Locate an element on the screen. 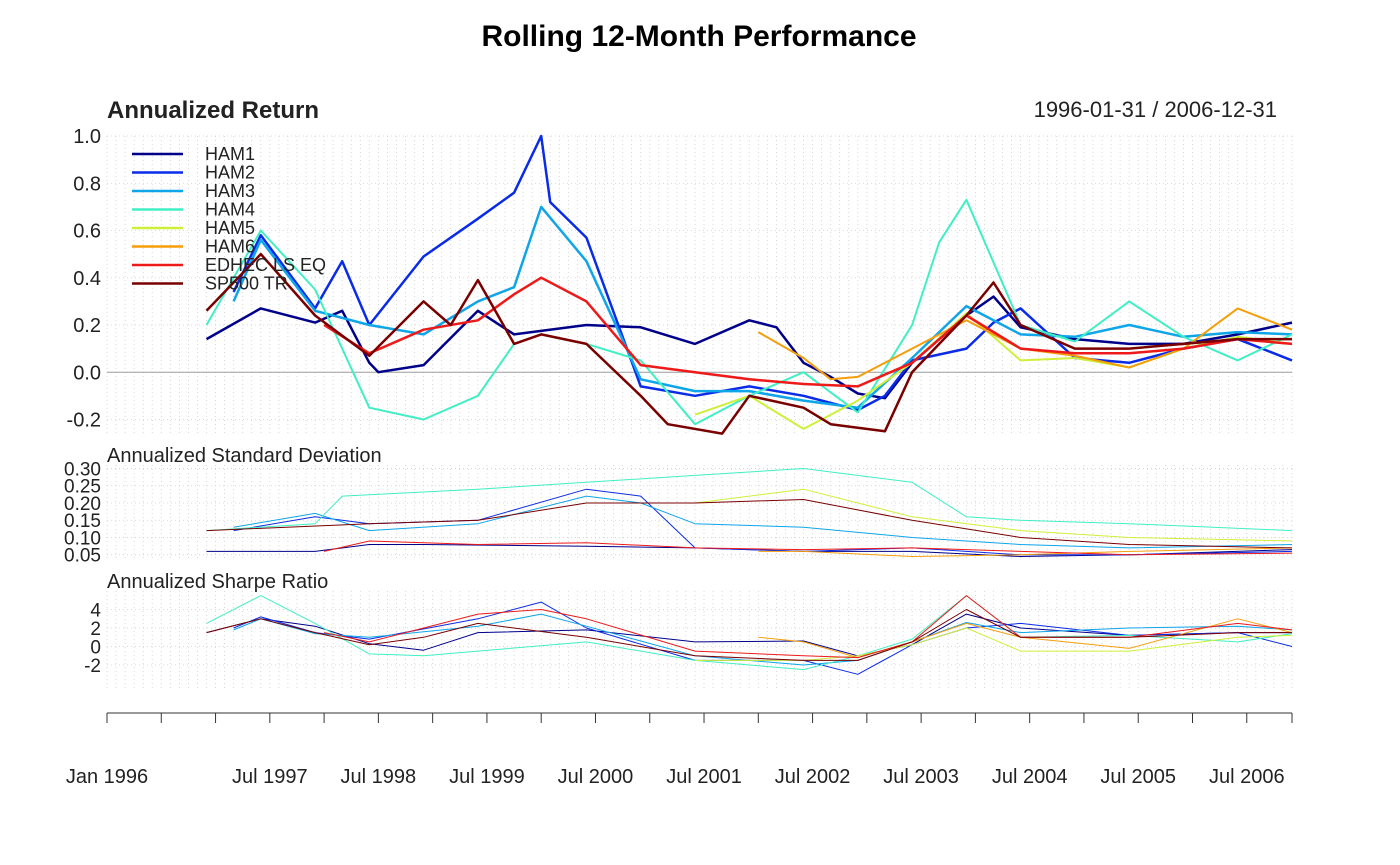  std_dev-ytick-label: 0.05 is located at coordinates (82, 556).